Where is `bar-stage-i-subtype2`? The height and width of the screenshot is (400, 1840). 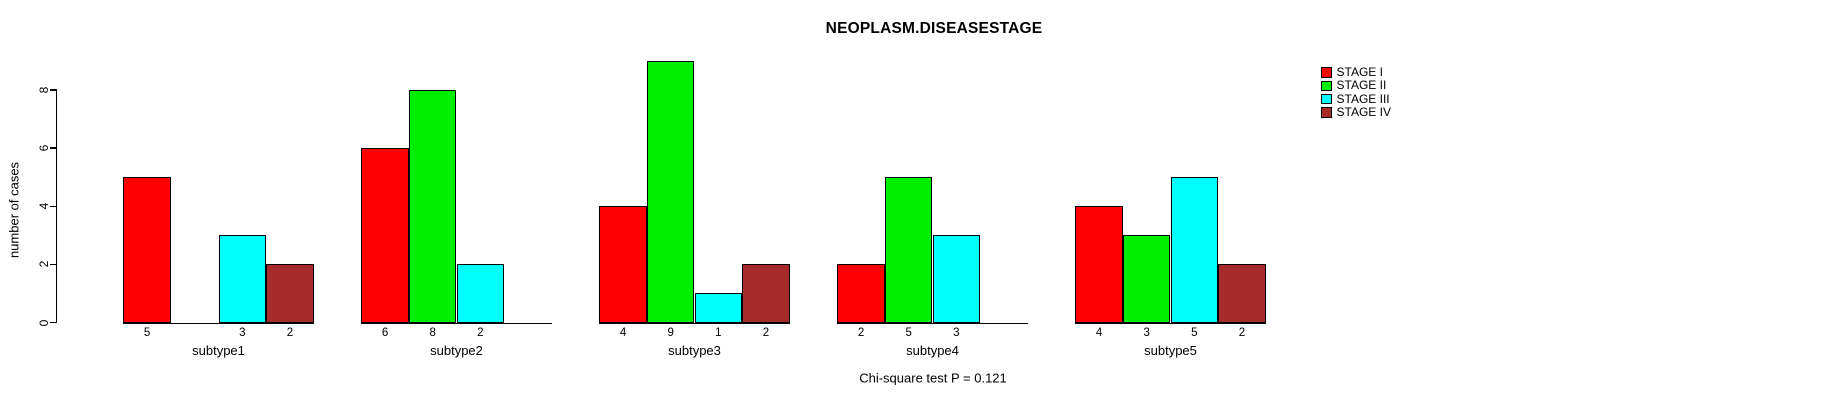 bar-stage-i-subtype2 is located at coordinates (385, 236).